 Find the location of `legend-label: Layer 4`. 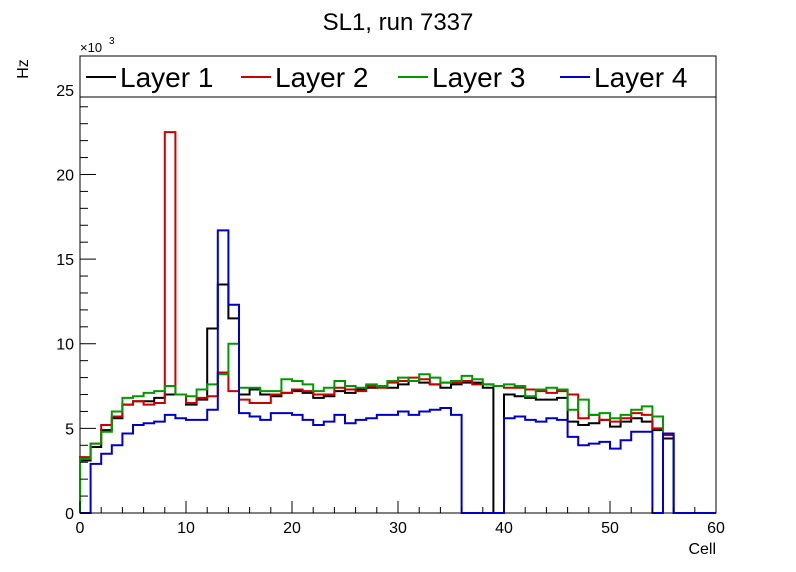

legend-label: Layer 4 is located at coordinates (640, 77).